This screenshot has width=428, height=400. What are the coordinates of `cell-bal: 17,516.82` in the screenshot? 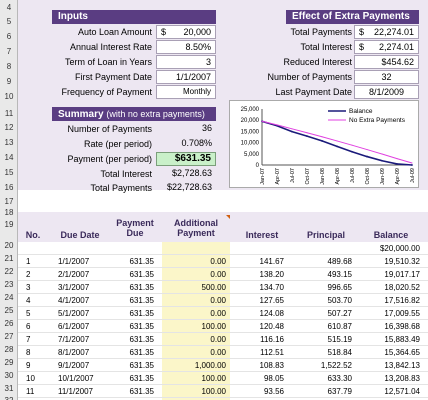 It's located at (402, 300).